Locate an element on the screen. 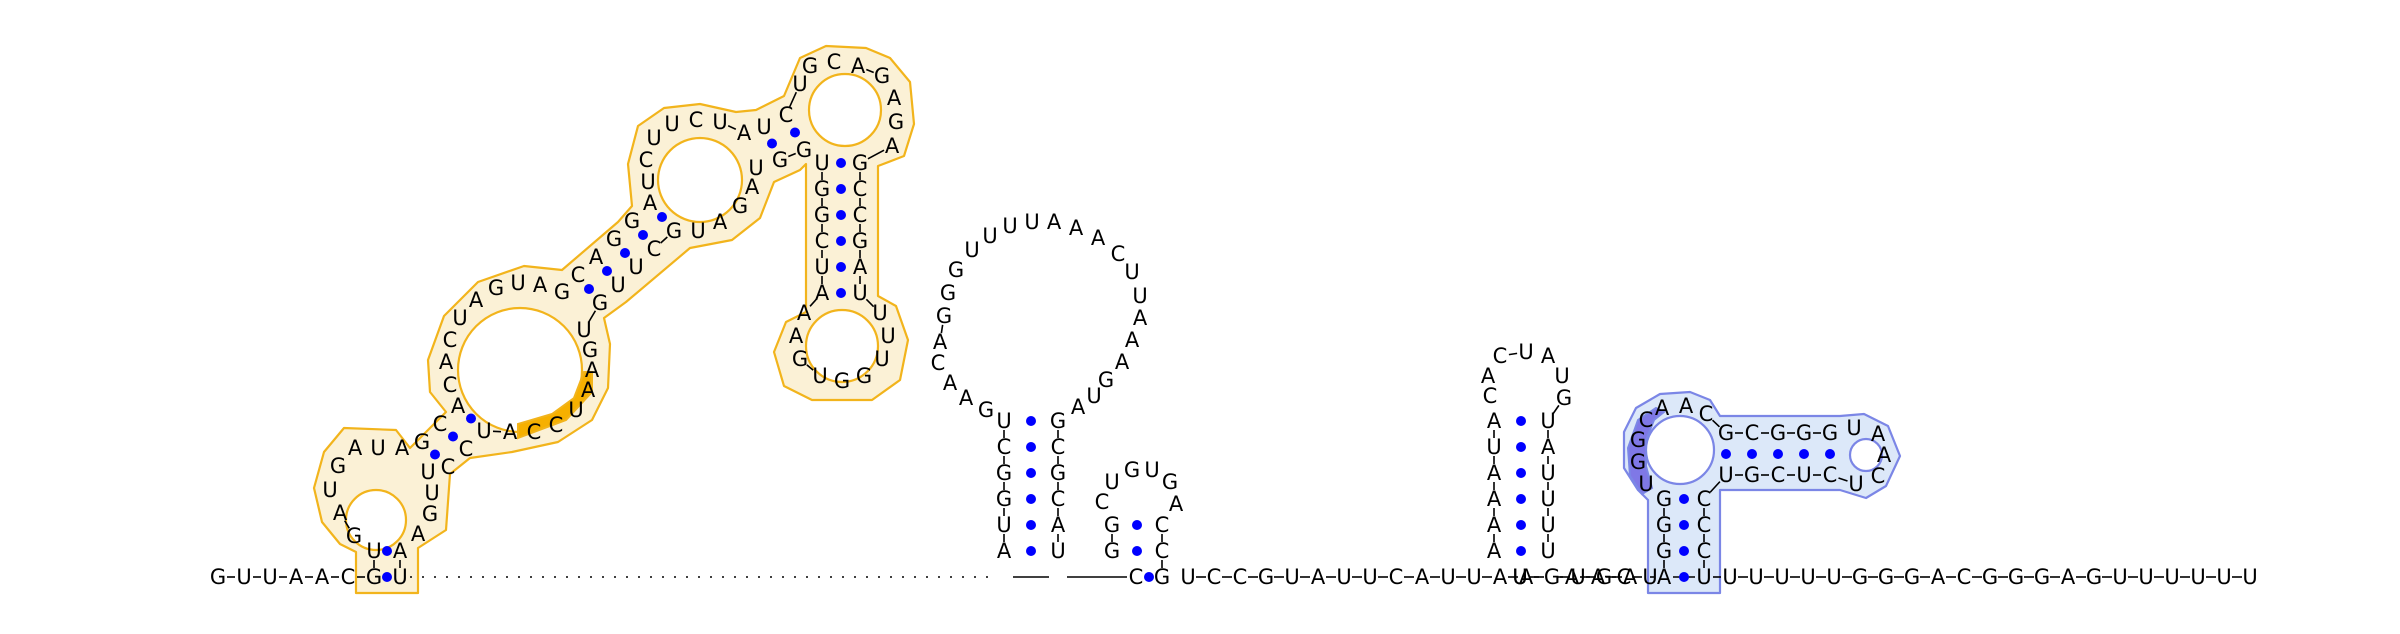  nucleotide-h10b: A is located at coordinates (1878, 434).